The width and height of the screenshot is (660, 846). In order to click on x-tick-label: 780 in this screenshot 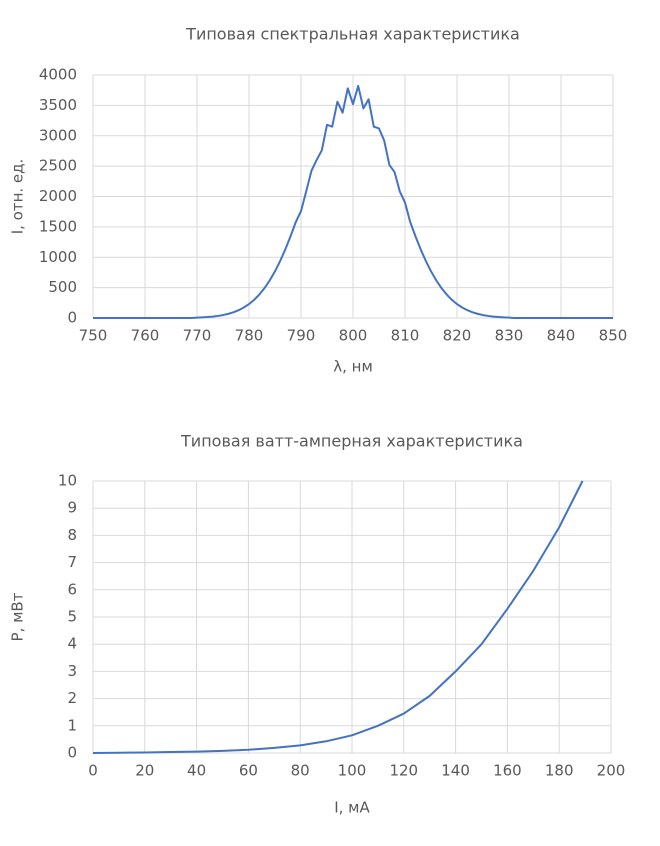, I will do `click(249, 336)`.